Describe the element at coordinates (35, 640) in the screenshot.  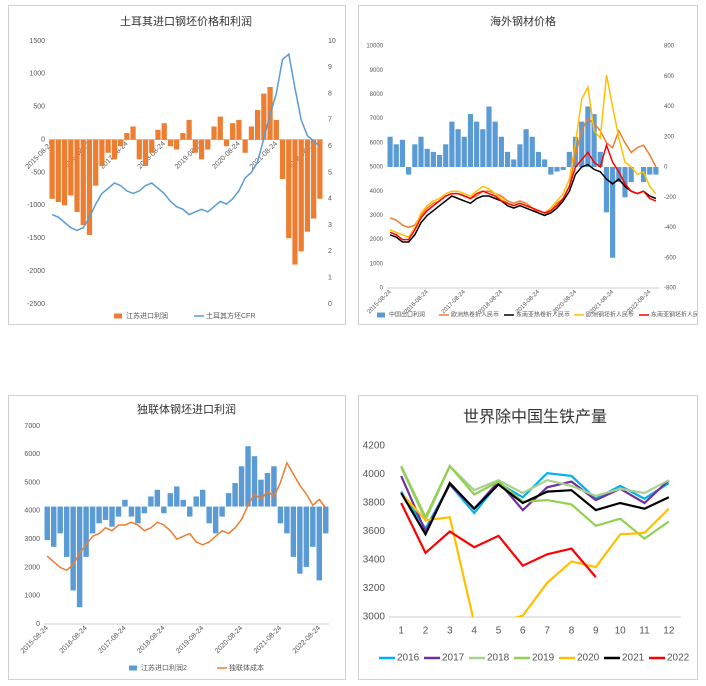
I see `x-tick-label: 2015-08-24` at that location.